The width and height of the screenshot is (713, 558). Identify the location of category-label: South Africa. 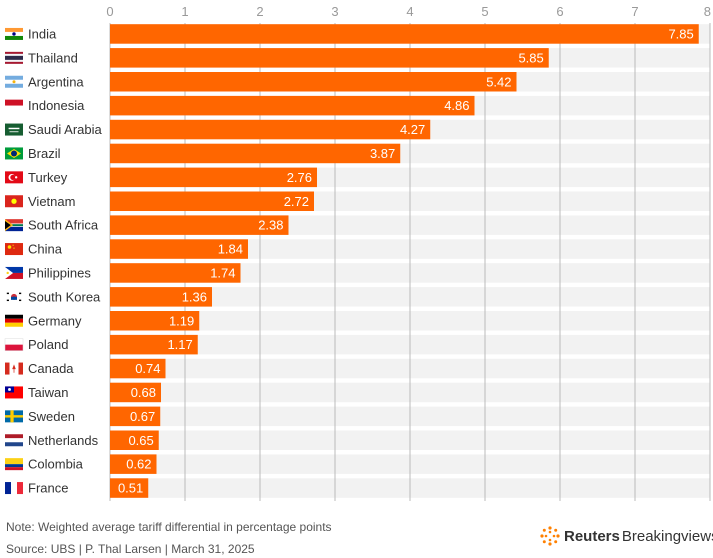
(63, 225).